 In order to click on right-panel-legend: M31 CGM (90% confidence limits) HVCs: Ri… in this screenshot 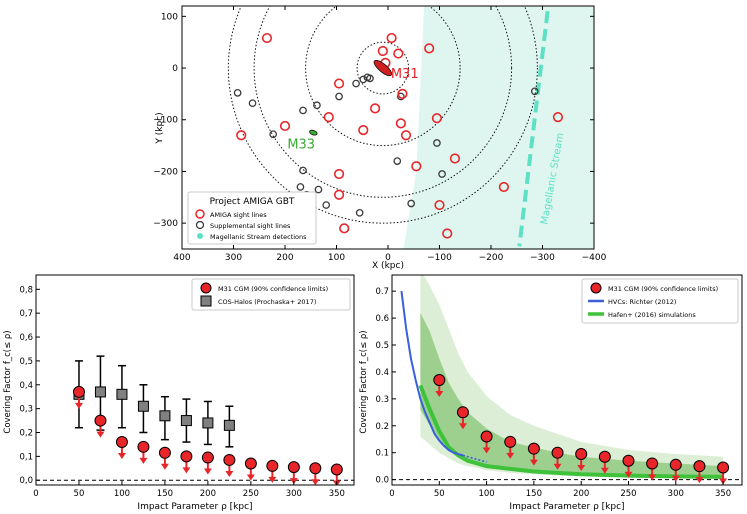, I will do `click(660, 301)`.